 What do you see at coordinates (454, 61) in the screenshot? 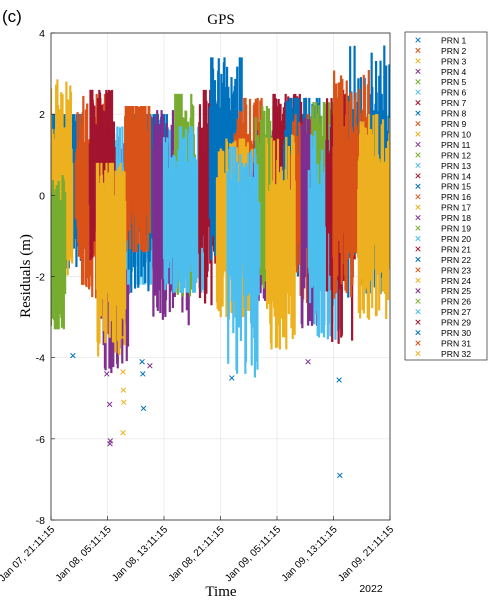
I see `legend-label: PRN 3` at bounding box center [454, 61].